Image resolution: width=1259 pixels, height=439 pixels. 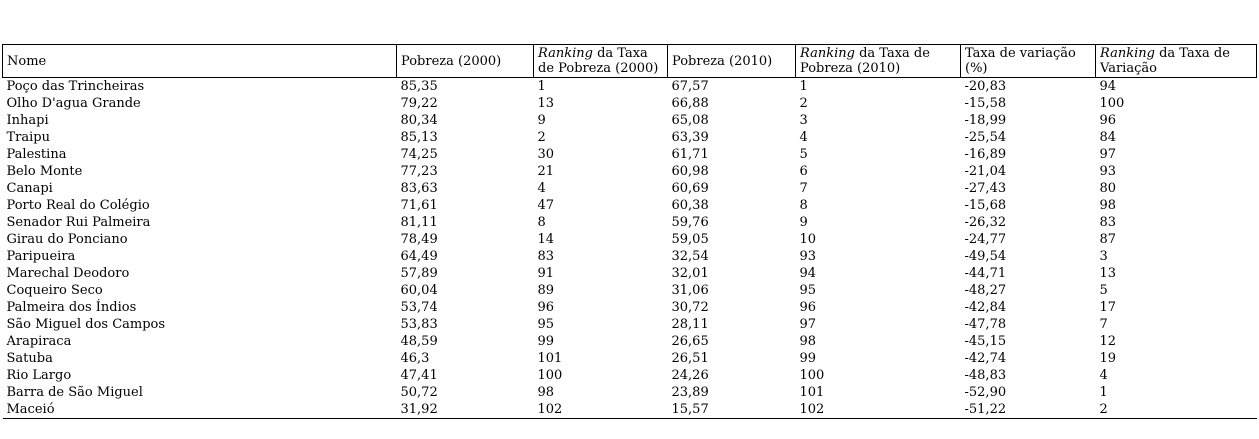 I want to click on value-cell-pobreza-2000: 53,74, so click(x=419, y=307).